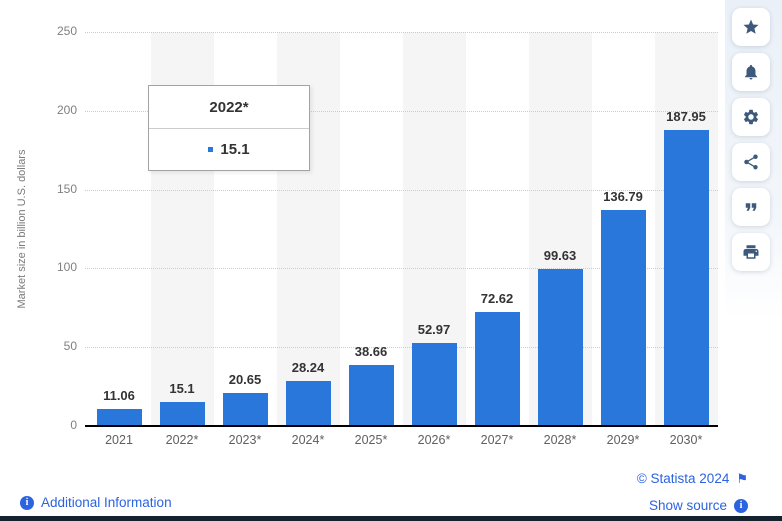  Describe the element at coordinates (686, 440) in the screenshot. I see `x-axis-tick-label: 2030*` at that location.